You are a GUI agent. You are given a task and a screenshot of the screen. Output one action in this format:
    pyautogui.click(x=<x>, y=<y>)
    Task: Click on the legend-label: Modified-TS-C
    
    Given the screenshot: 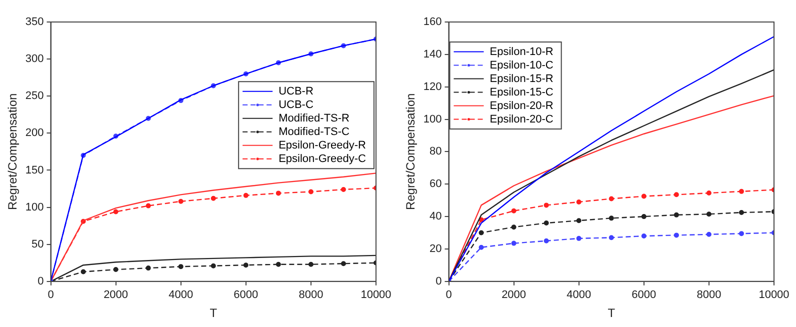 What is the action you would take?
    pyautogui.click(x=314, y=132)
    